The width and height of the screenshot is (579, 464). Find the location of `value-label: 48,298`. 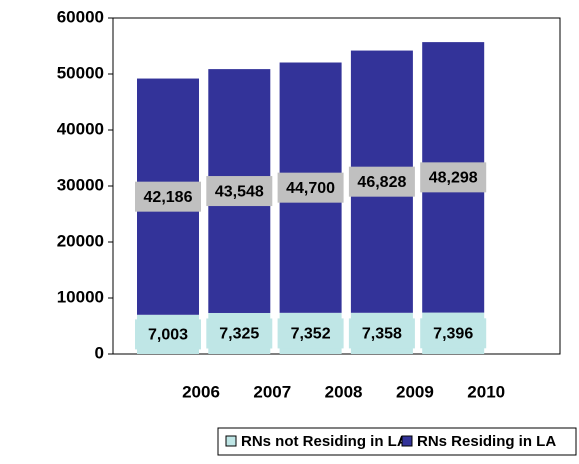

value-label: 48,298 is located at coordinates (453, 178).